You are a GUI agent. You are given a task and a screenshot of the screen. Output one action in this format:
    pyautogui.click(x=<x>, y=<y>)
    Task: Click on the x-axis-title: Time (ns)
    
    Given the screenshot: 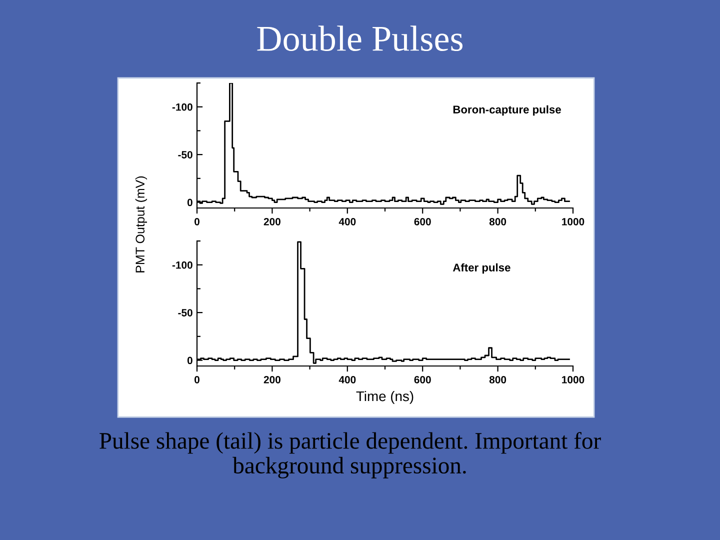 What is the action you would take?
    pyautogui.click(x=385, y=397)
    